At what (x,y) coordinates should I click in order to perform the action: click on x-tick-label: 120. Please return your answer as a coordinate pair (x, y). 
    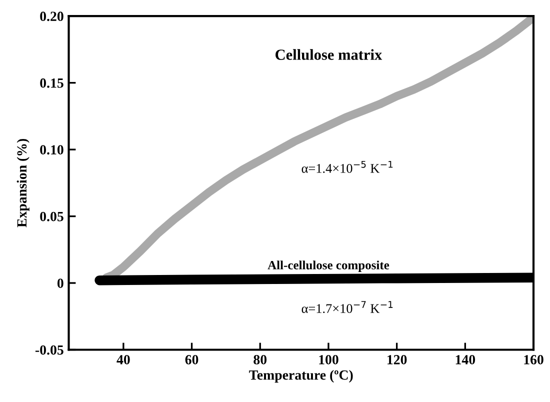
    Looking at the image, I should click on (397, 359).